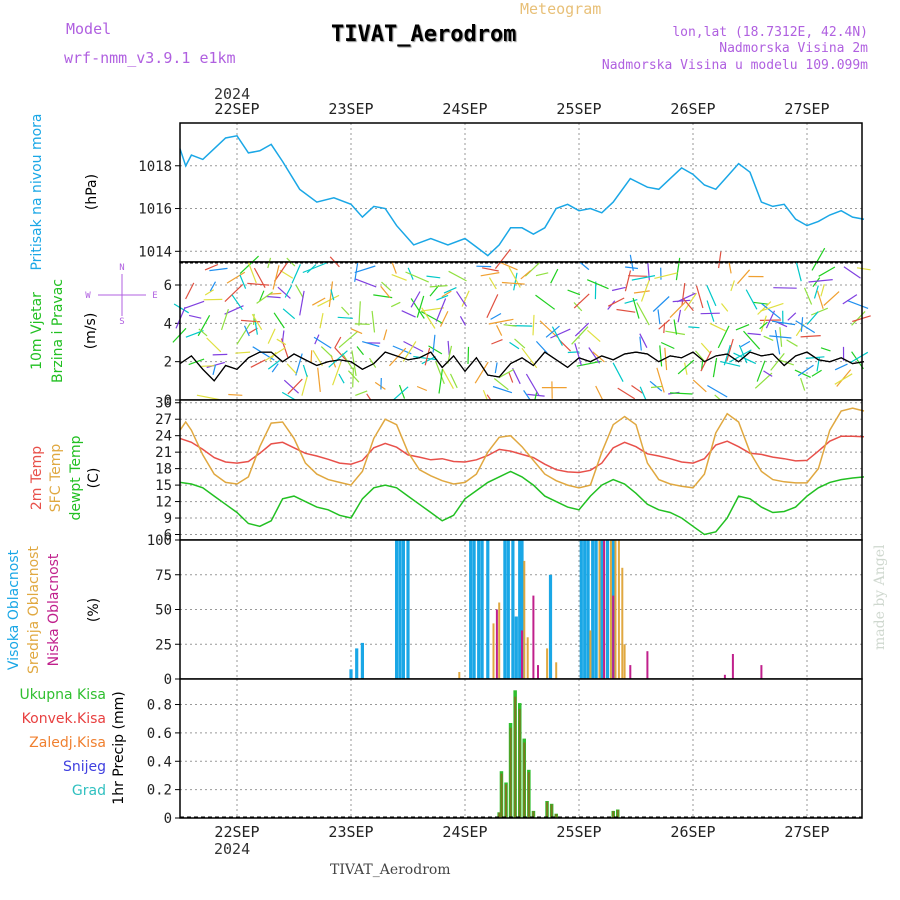 The height and width of the screenshot is (900, 900). Describe the element at coordinates (89, 29) in the screenshot. I see `model-label: Model` at that location.